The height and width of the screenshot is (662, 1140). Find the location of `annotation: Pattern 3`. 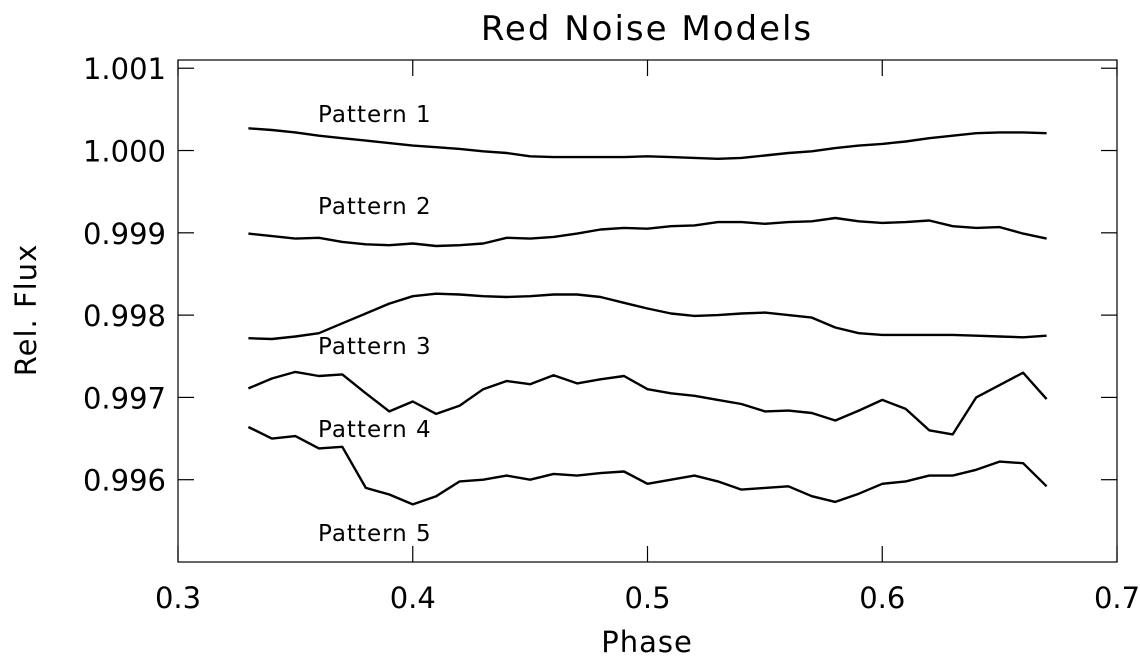

annotation: Pattern 3 is located at coordinates (375, 347).